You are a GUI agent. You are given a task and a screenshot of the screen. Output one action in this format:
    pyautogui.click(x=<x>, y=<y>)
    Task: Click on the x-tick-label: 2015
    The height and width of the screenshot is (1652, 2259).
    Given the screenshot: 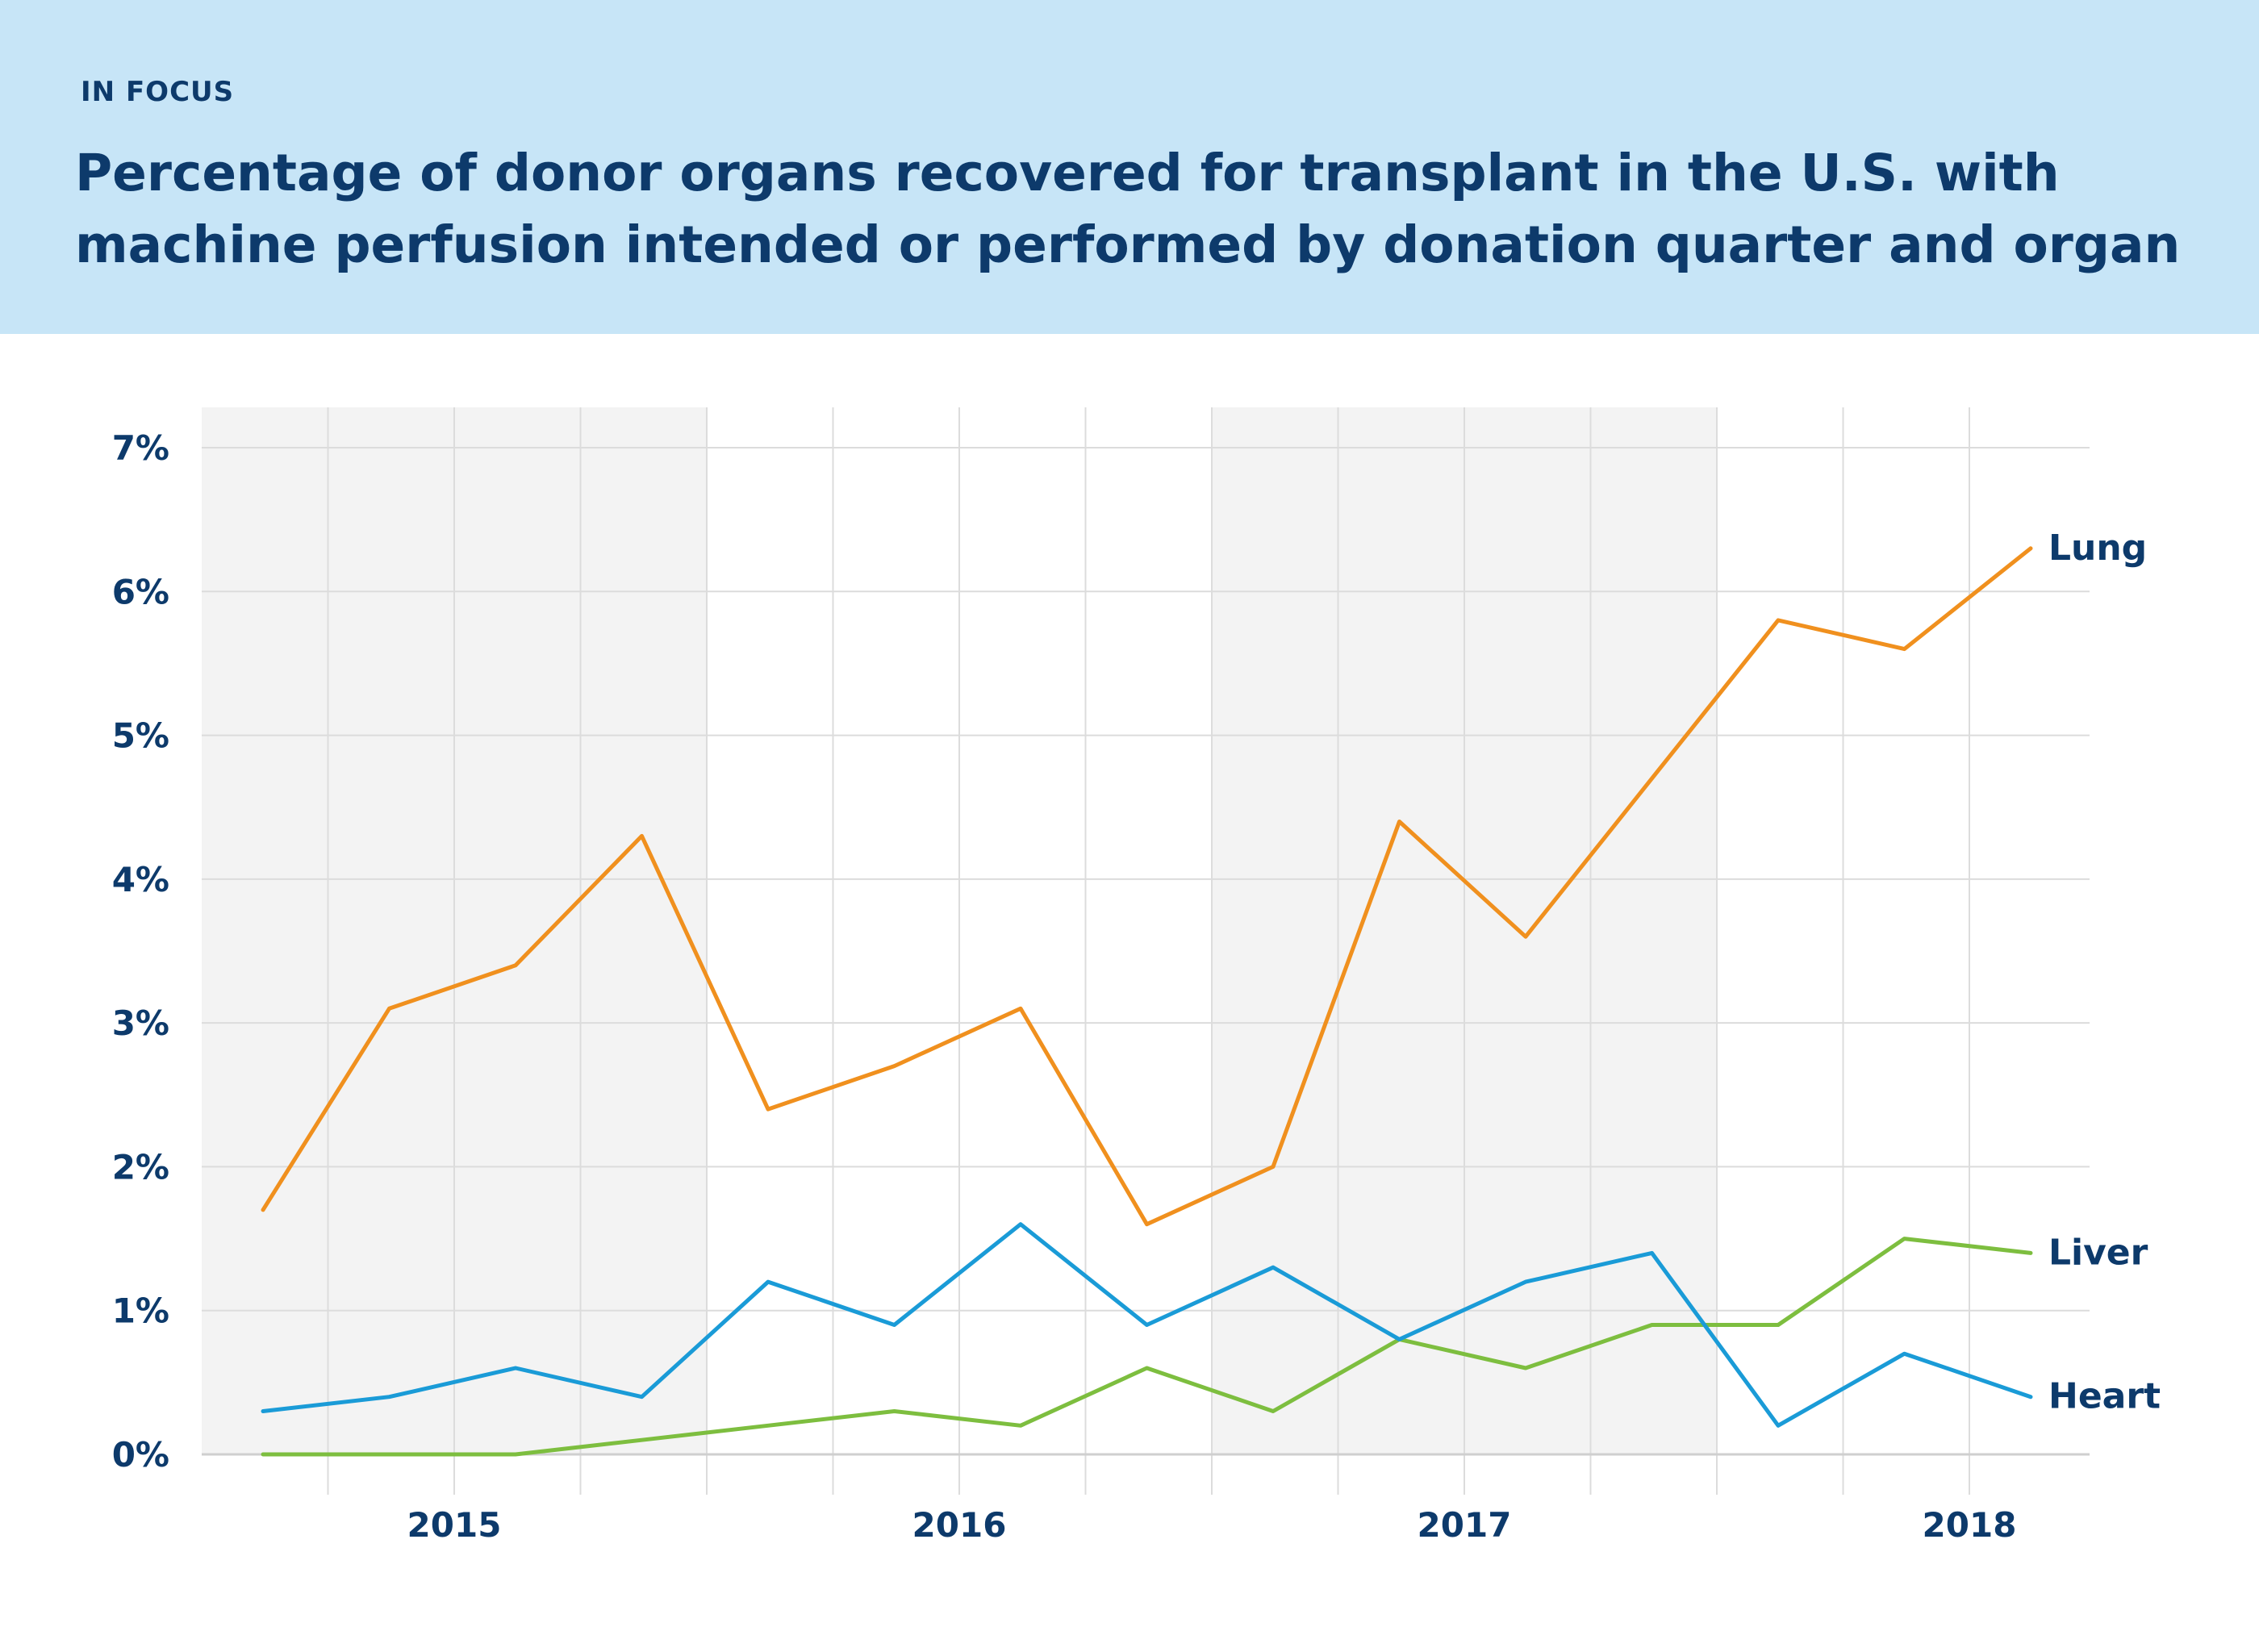 What is the action you would take?
    pyautogui.click(x=455, y=1525)
    